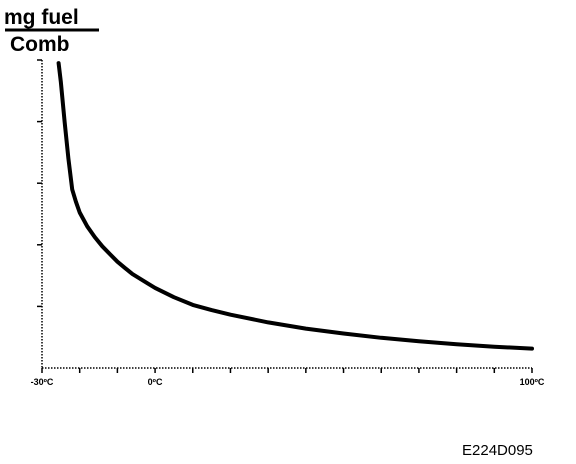  Describe the element at coordinates (40, 44) in the screenshot. I see `y-axis-label-denominator: Comb` at that location.